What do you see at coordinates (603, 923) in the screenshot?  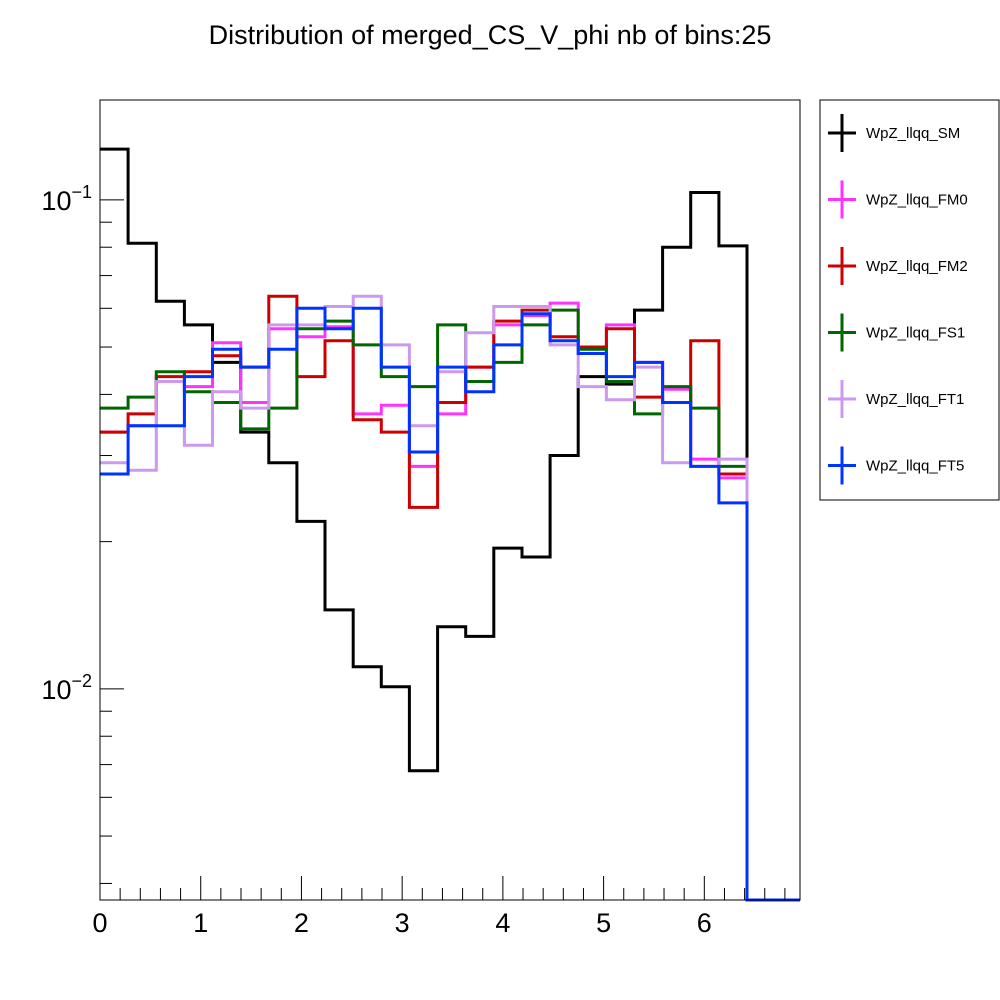 I see `x-tick-label: 5` at bounding box center [603, 923].